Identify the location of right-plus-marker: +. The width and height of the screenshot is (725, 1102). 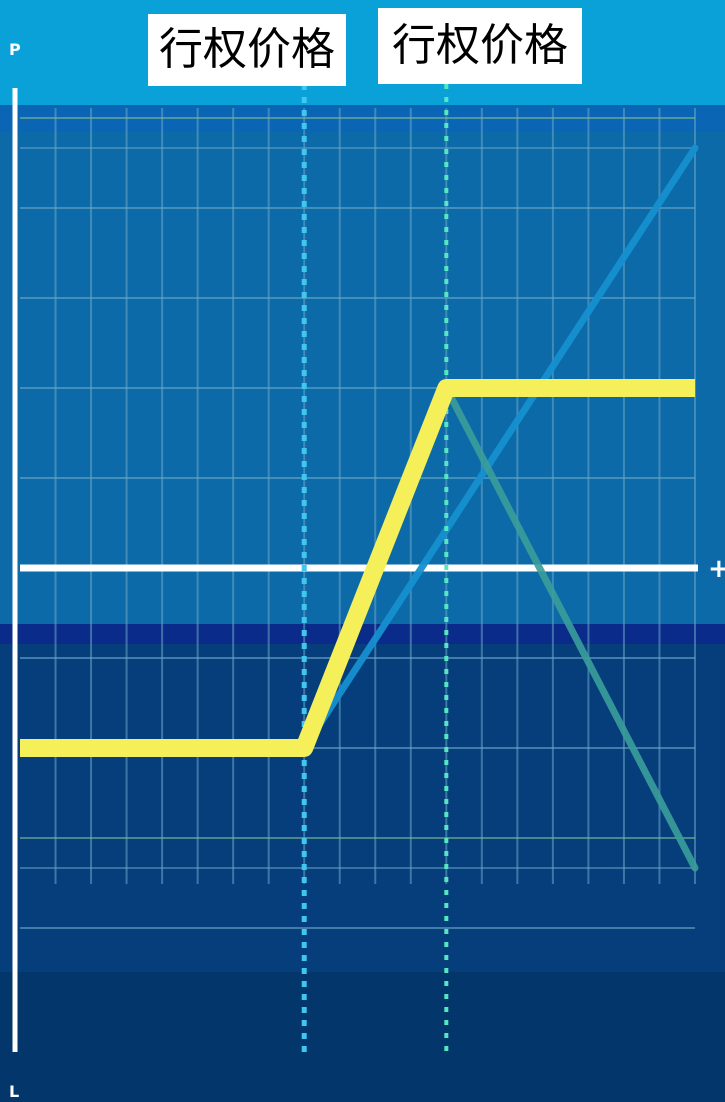
(716, 569).